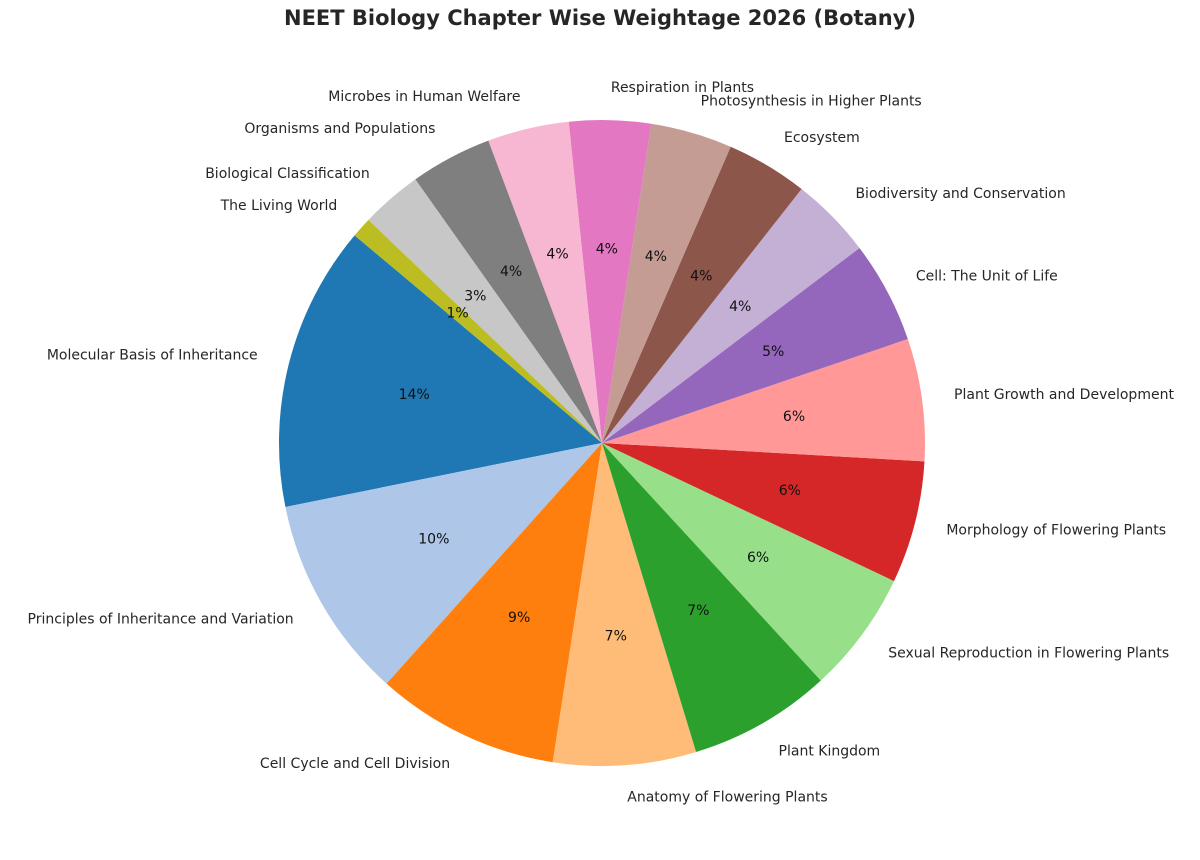 This screenshot has width=1200, height=860. Describe the element at coordinates (727, 797) in the screenshot. I see `slice-label: Anatomy of Flowering Plants` at that location.